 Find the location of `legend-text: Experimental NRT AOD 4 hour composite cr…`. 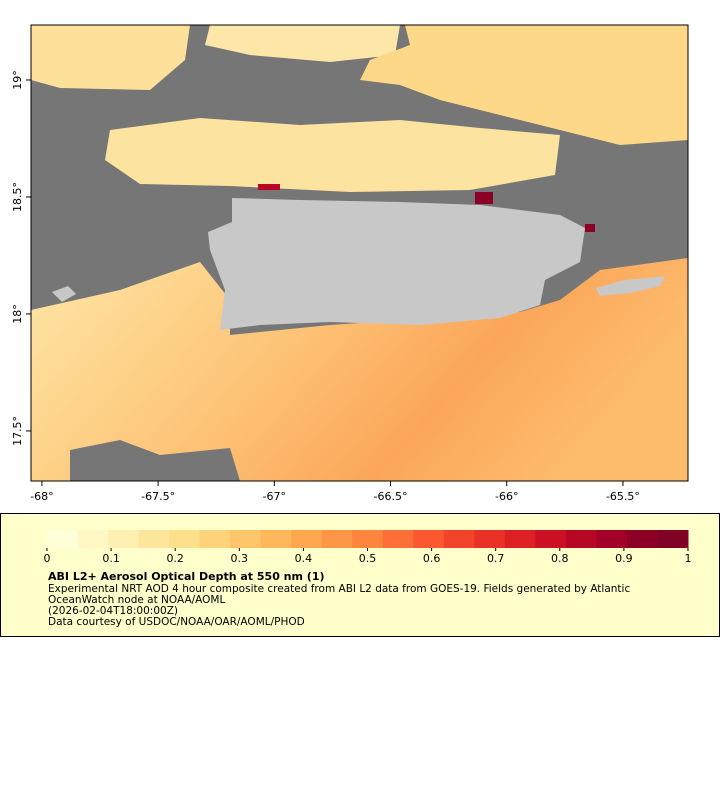

legend-text: Experimental NRT AOD 4 hour composite cr… is located at coordinates (339, 589).